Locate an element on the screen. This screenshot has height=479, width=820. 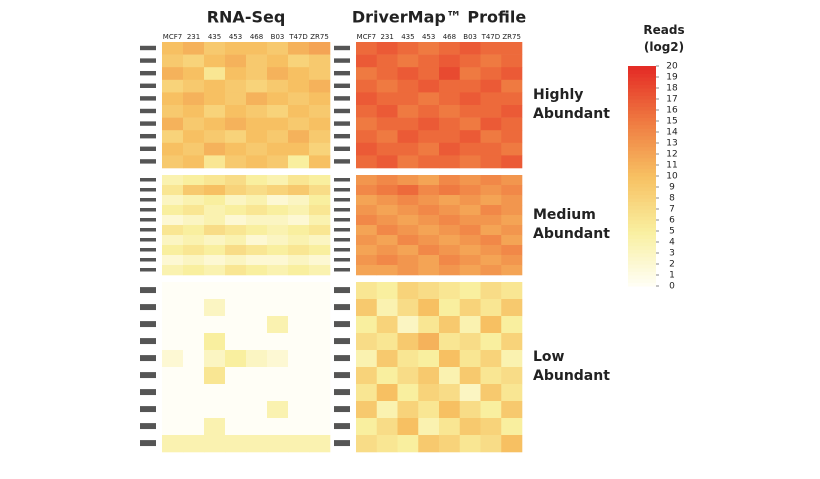
colorbar-tick-label: 7 is located at coordinates (672, 210).